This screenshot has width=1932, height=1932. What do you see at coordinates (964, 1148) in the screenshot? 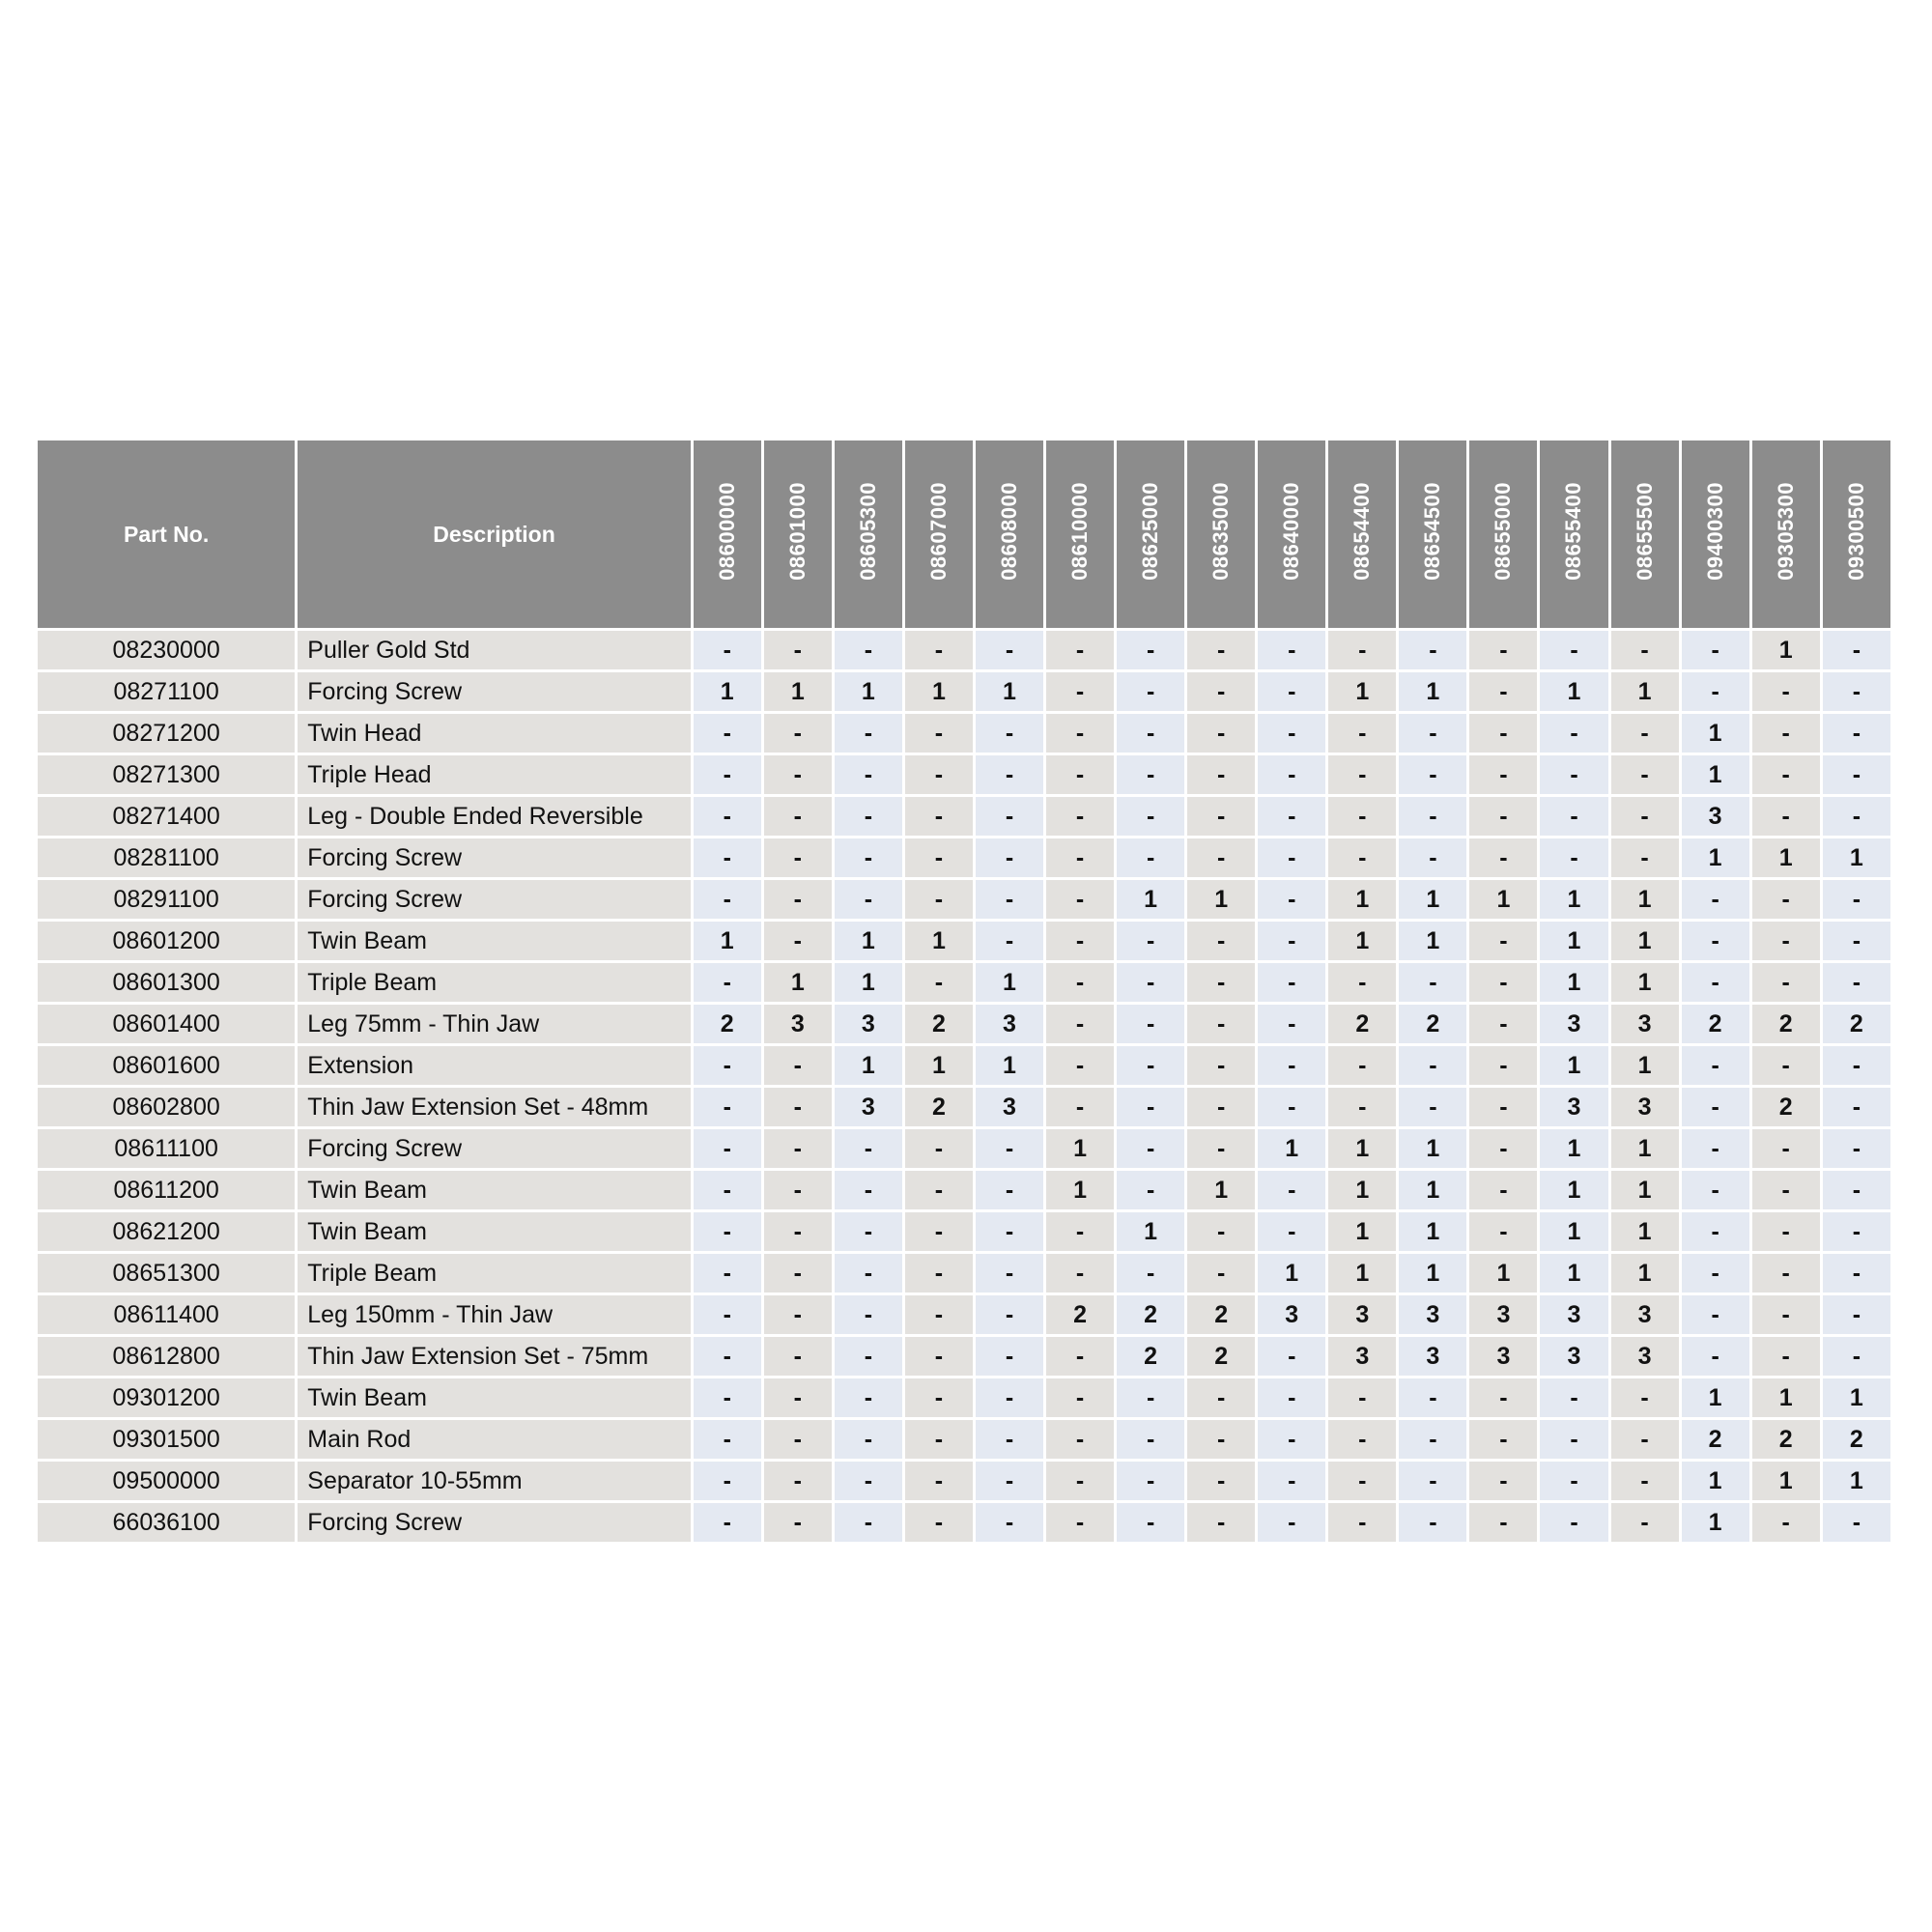
I see `table-row: 08611100 Forcing Screw - - - - -1- -1 1 1-1 1- - -` at bounding box center [964, 1148].